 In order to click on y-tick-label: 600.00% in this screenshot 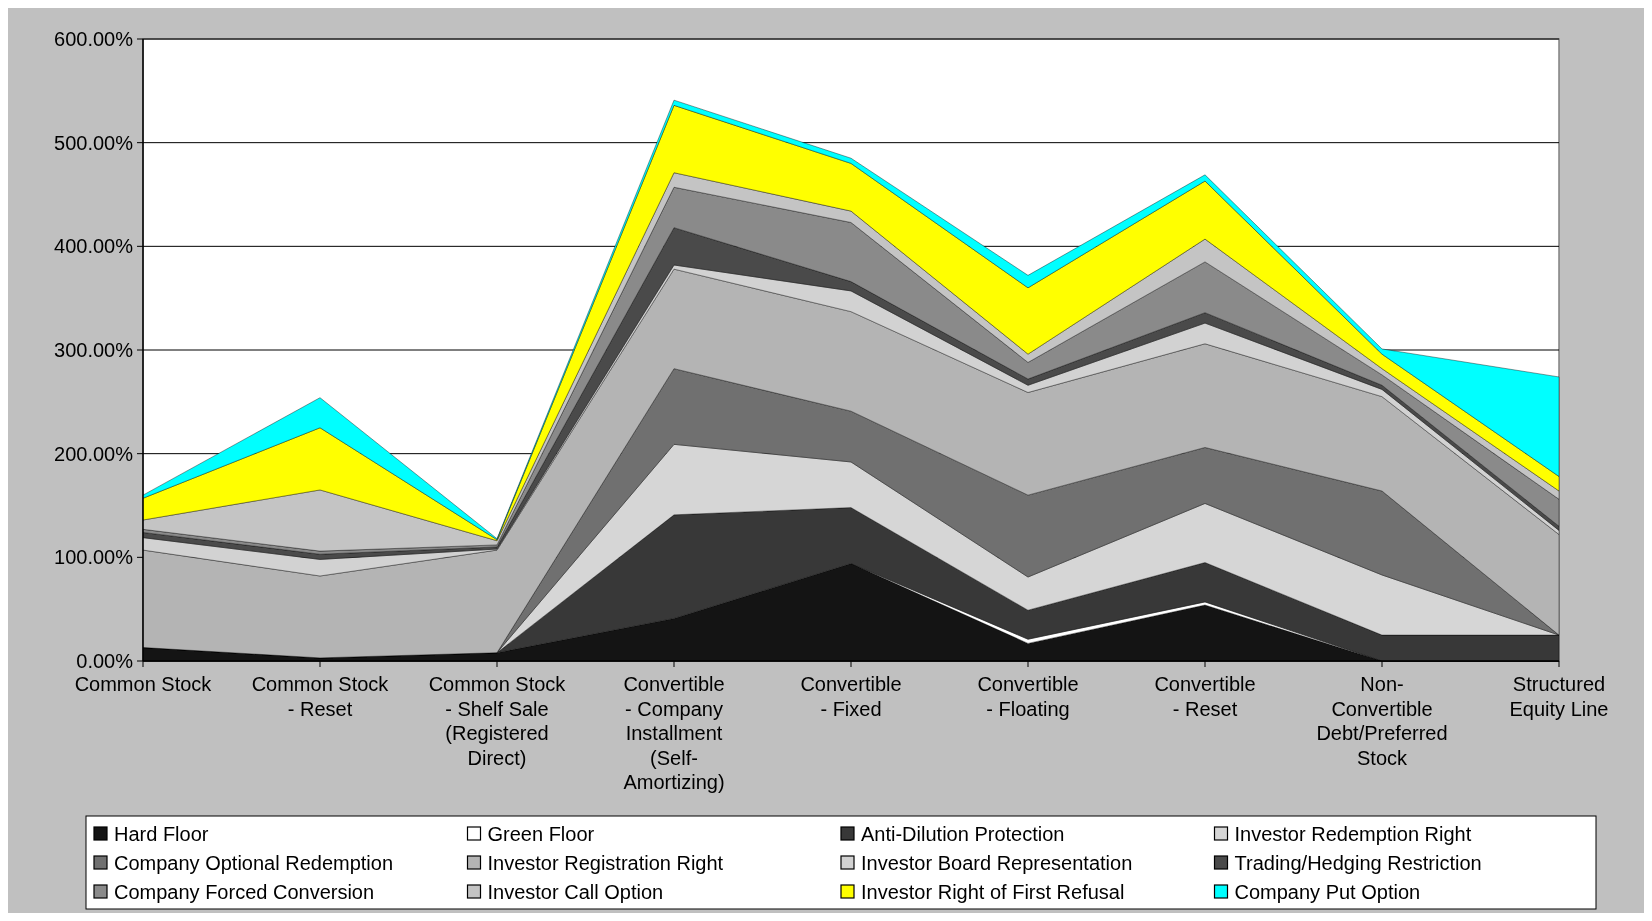, I will do `click(94, 39)`.